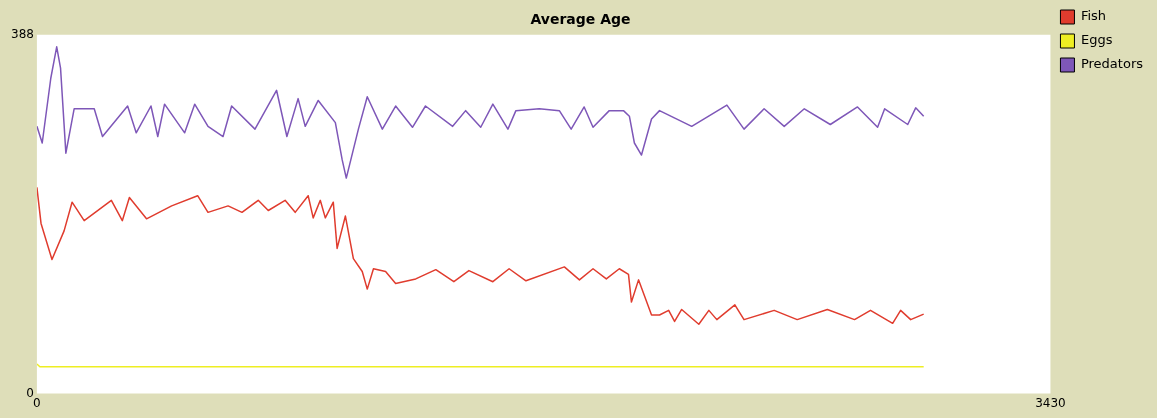 The height and width of the screenshot is (418, 1157). Describe the element at coordinates (1096, 40) in the screenshot. I see `legend-label: Eggs` at that location.